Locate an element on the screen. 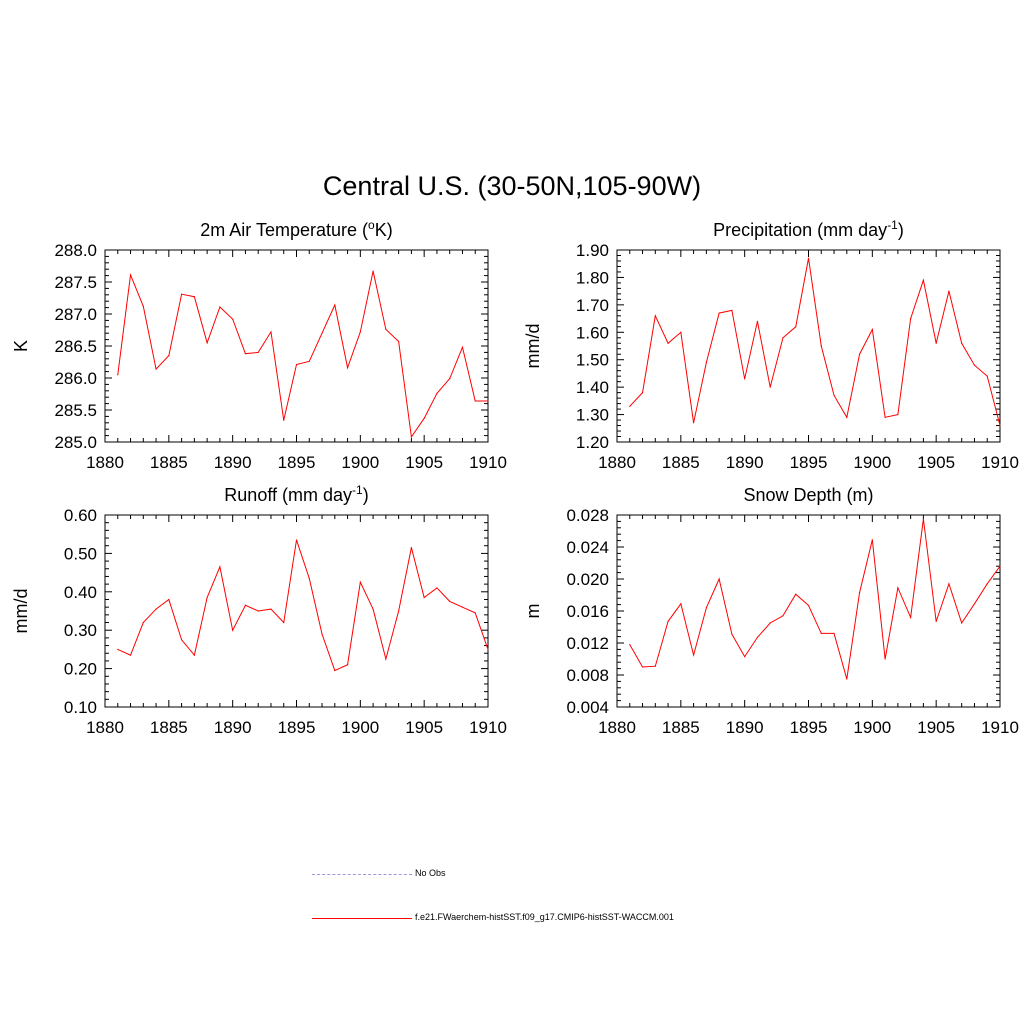 This screenshot has width=1024, height=1024. panel-title-text: Snow Depth (m) is located at coordinates (808, 495).